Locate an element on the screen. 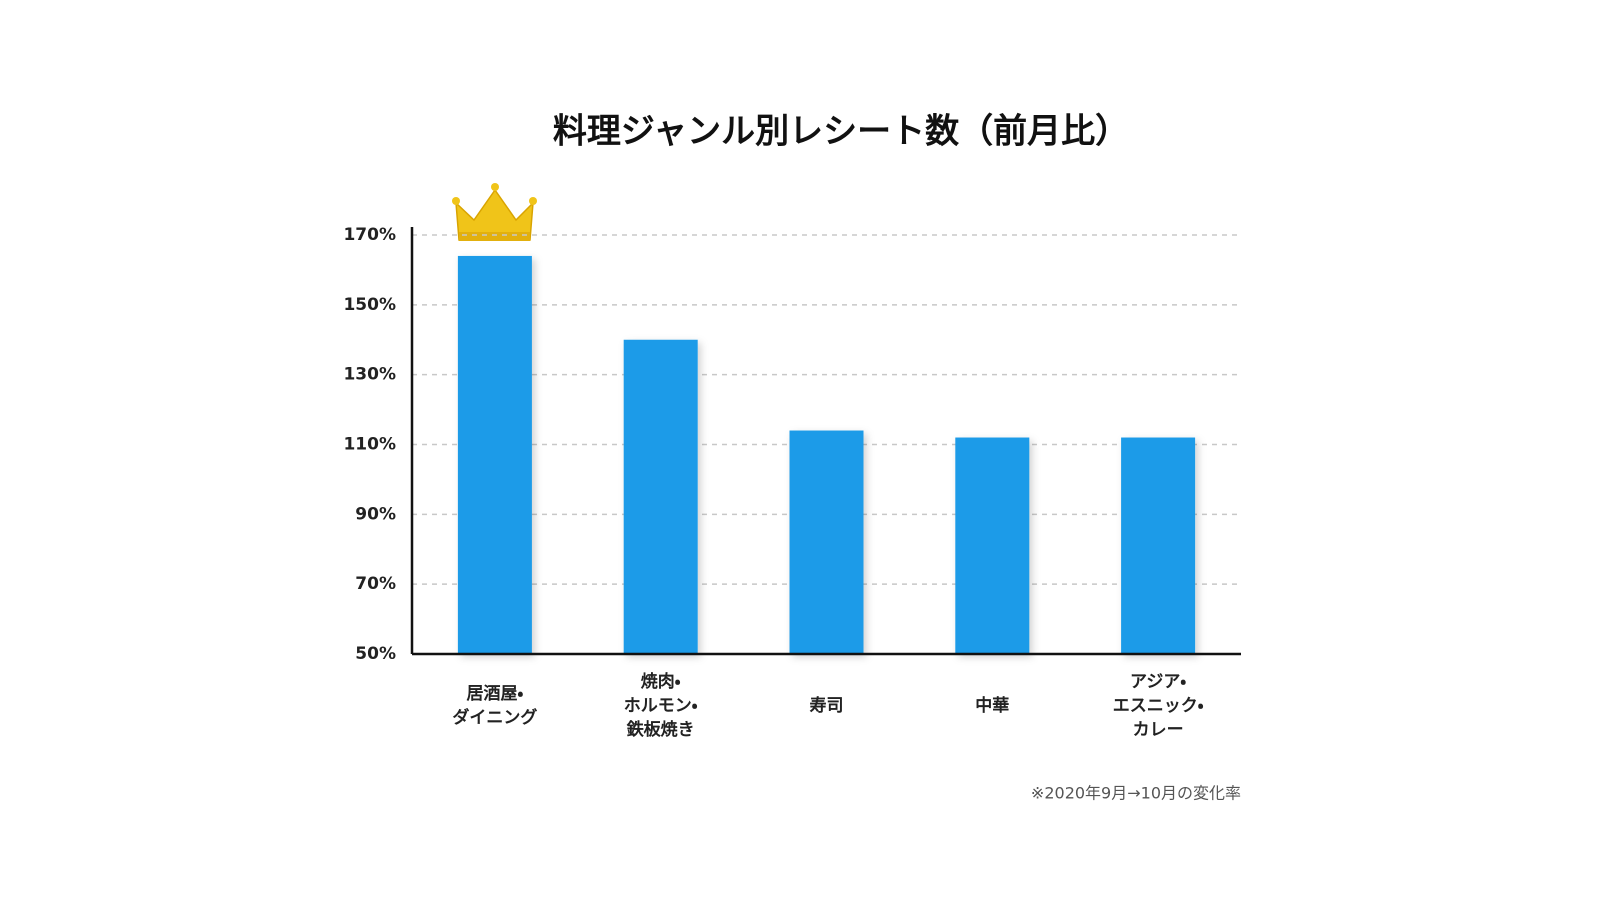 The image size is (1600, 900). y-tick-label: 170% is located at coordinates (369, 235).